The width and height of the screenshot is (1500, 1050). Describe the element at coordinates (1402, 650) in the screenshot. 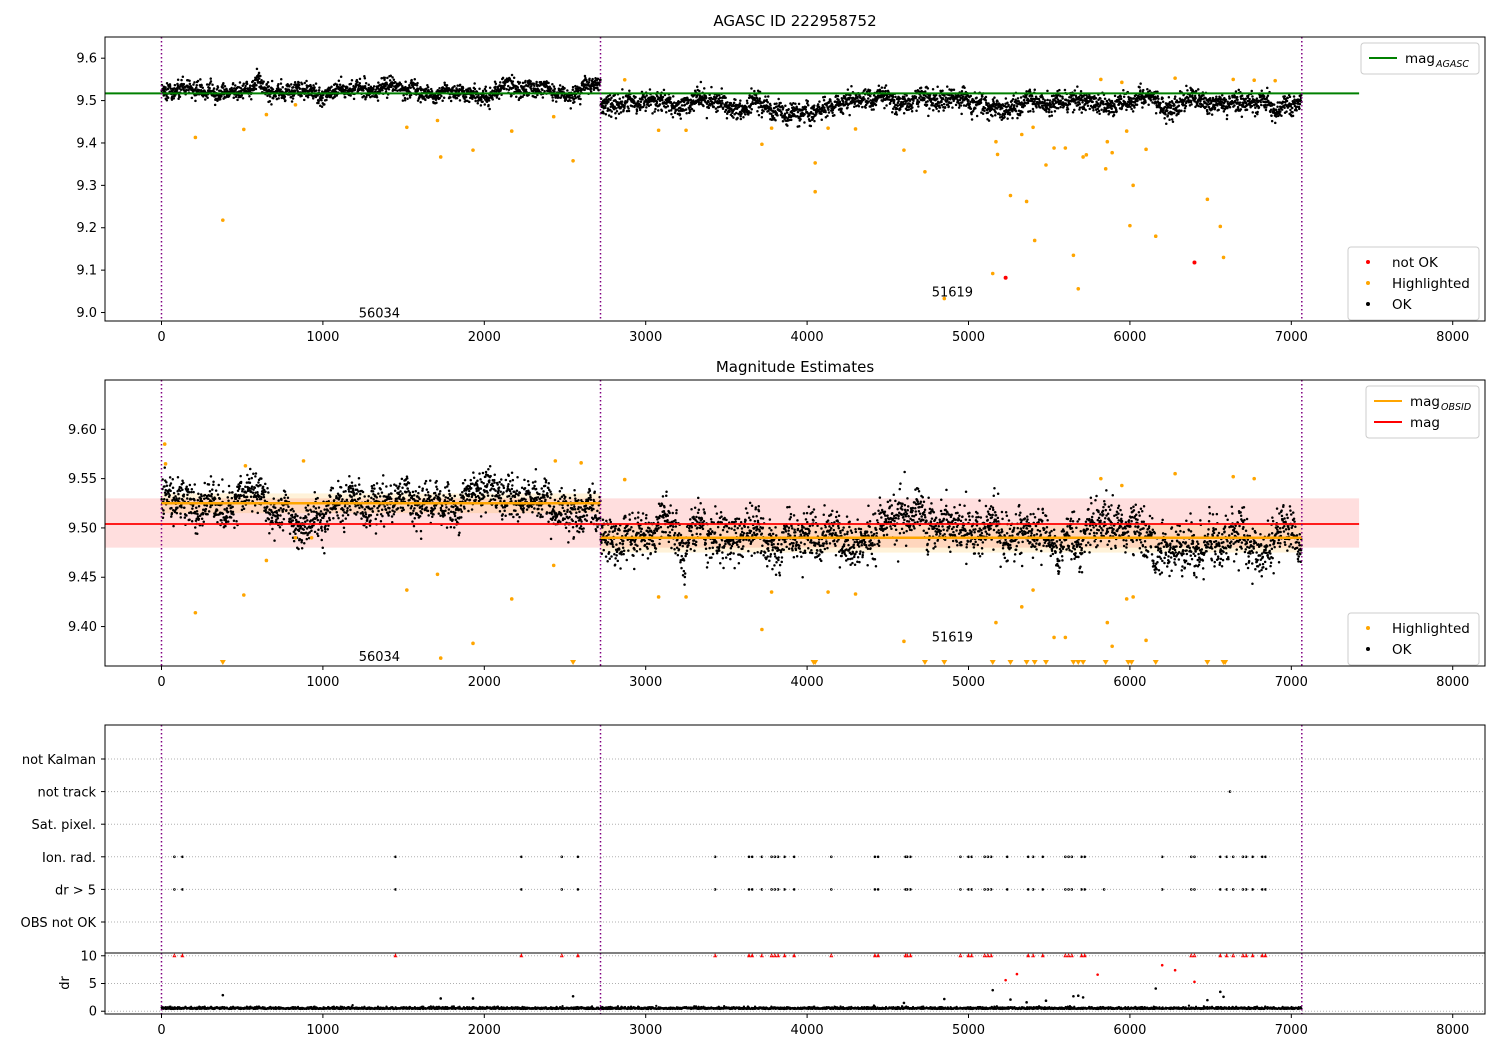

I see `legend-label: OK` at that location.